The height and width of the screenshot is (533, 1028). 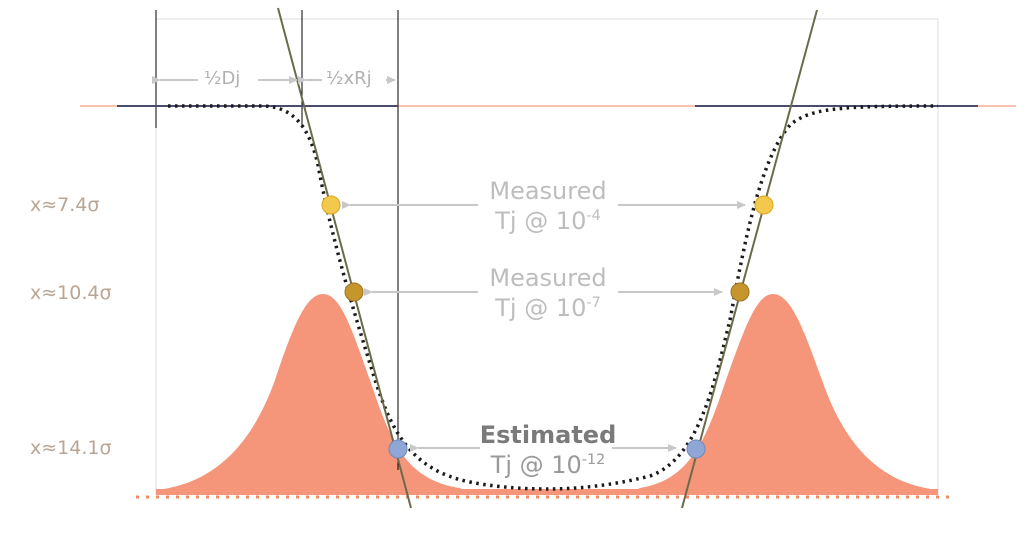 What do you see at coordinates (548, 206) in the screenshot?
I see `annotation-1e4: Measured Tj @ 10-4` at bounding box center [548, 206].